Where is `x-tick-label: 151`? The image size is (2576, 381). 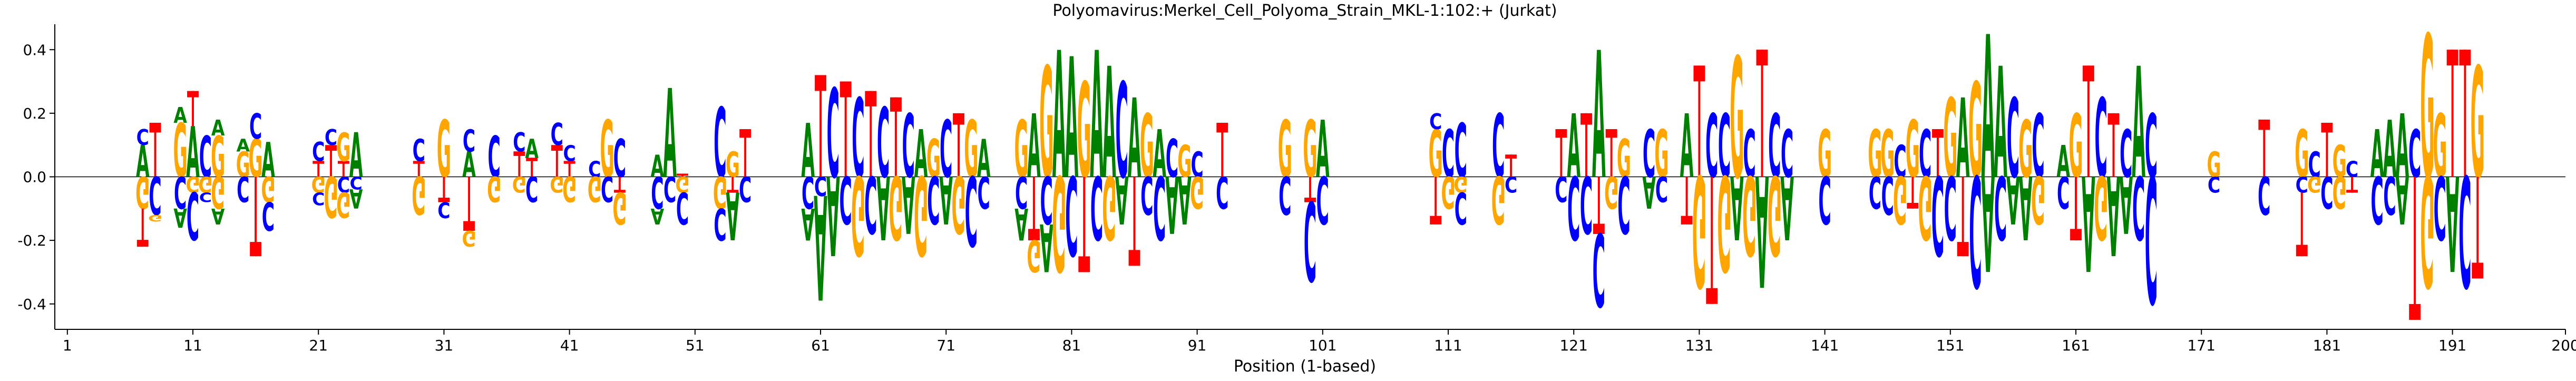
x-tick-label: 151 is located at coordinates (1950, 345).